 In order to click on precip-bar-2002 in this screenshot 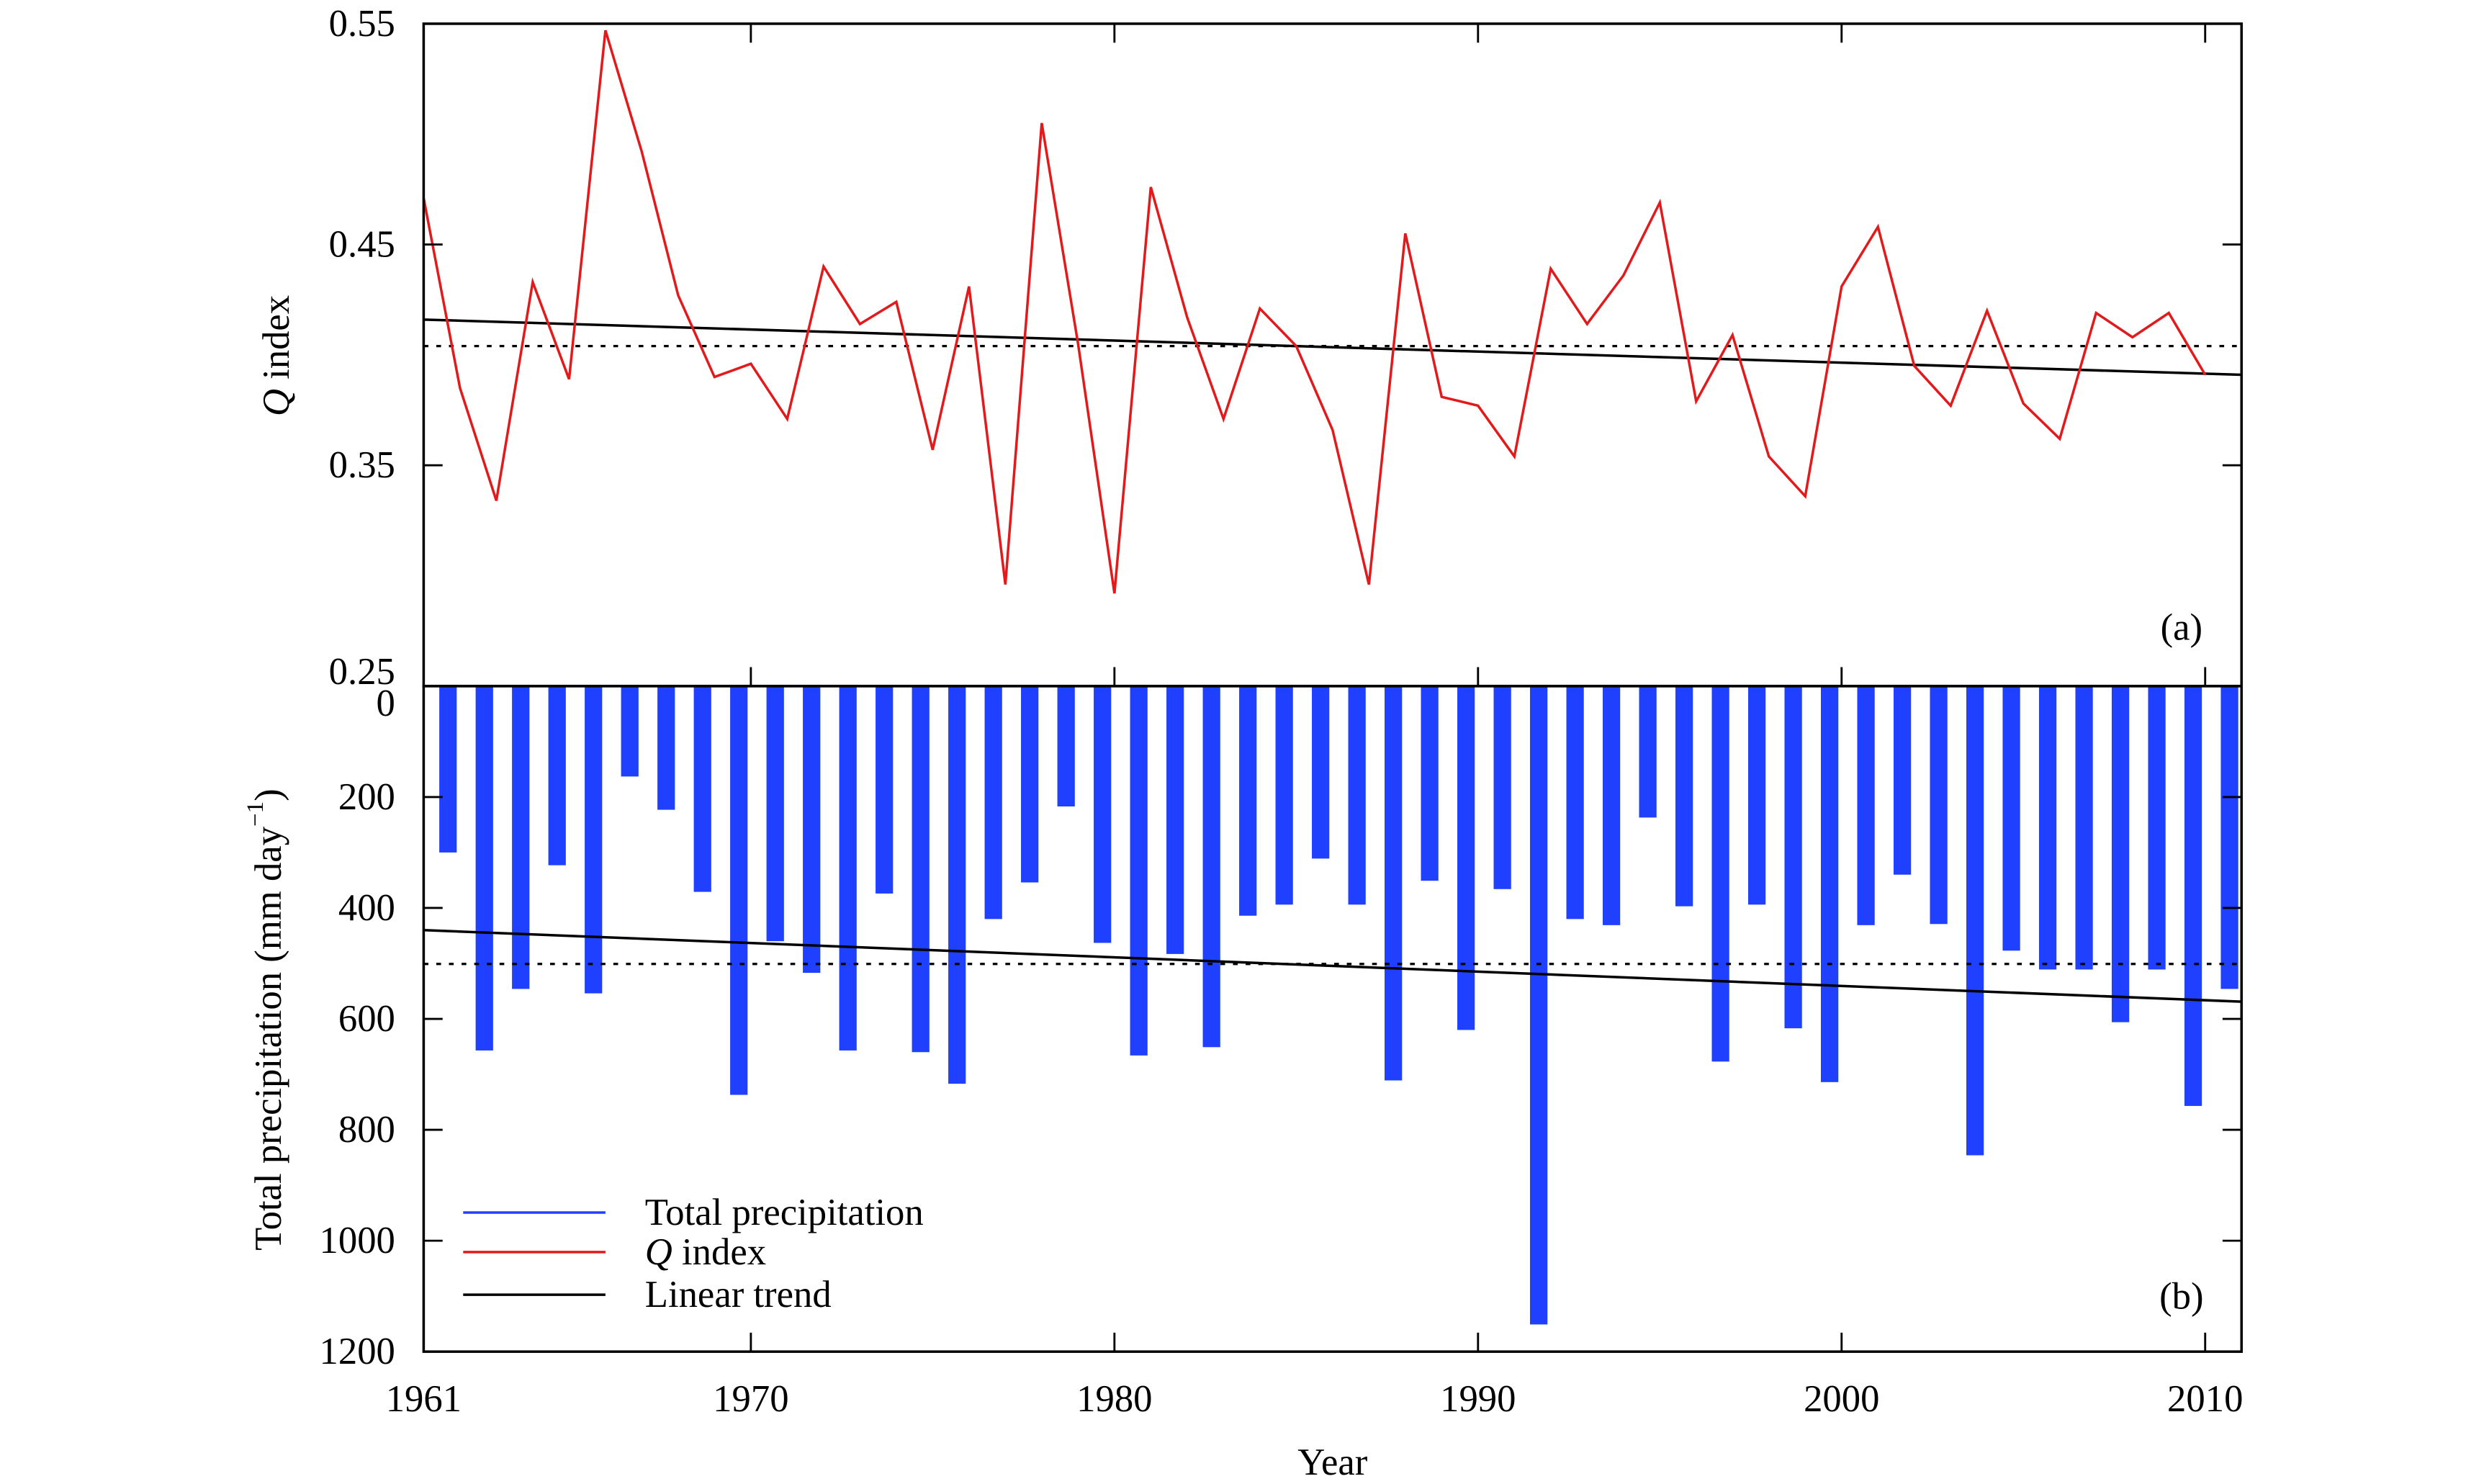, I will do `click(1939, 805)`.